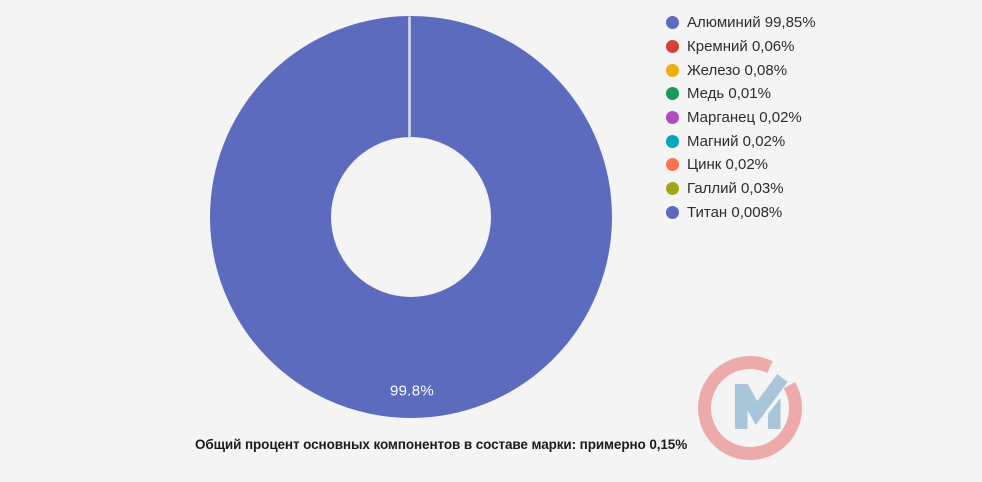  Describe the element at coordinates (761, 401) in the screenshot. I see `logo-m-check` at that location.